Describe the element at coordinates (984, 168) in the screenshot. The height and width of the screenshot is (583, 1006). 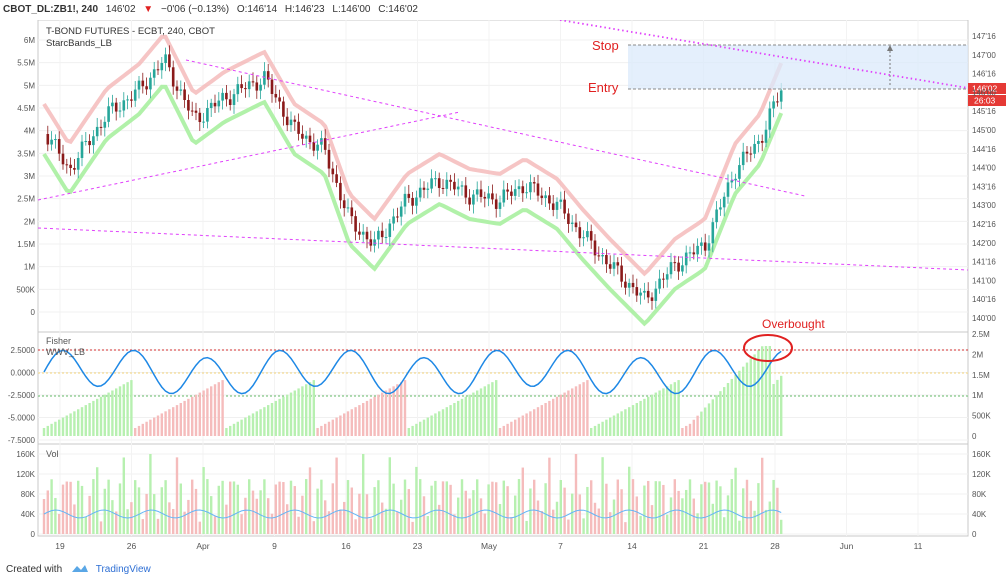
I see `main-right-tick: 144'00` at that location.